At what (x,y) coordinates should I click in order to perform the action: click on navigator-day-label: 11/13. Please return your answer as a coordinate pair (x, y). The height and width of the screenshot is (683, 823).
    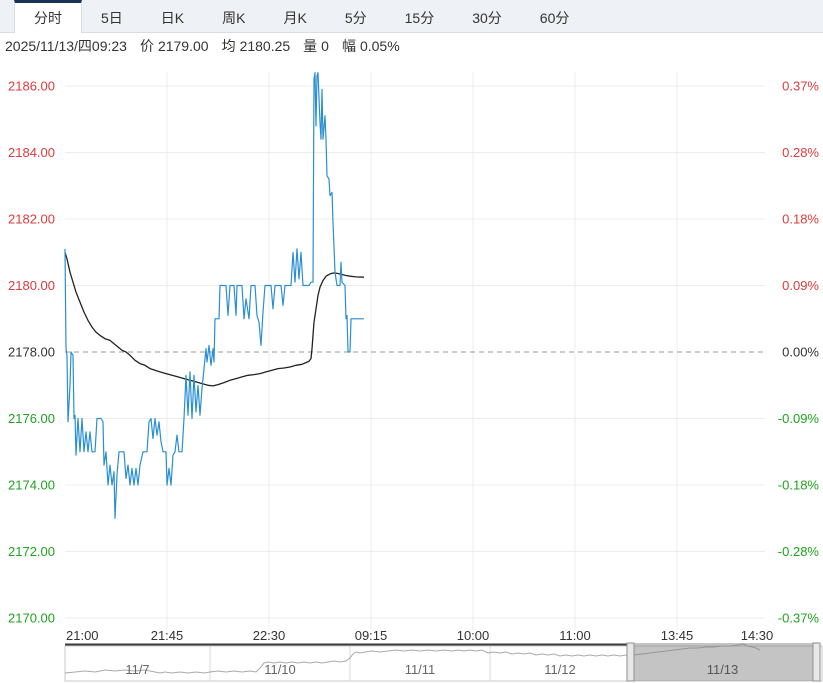
    Looking at the image, I should click on (723, 669).